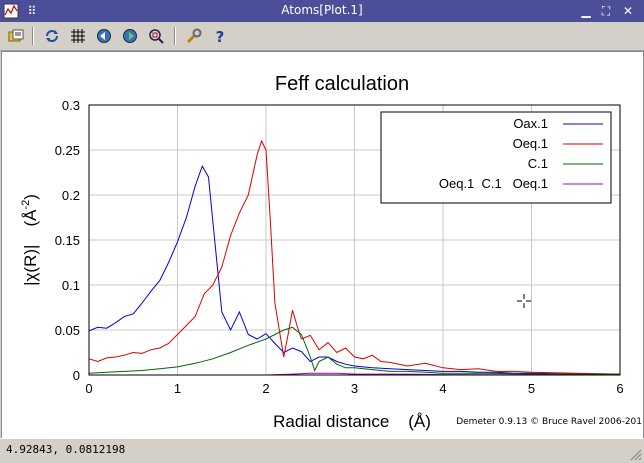  What do you see at coordinates (322, 36) in the screenshot?
I see `toolbar: ?` at bounding box center [322, 36].